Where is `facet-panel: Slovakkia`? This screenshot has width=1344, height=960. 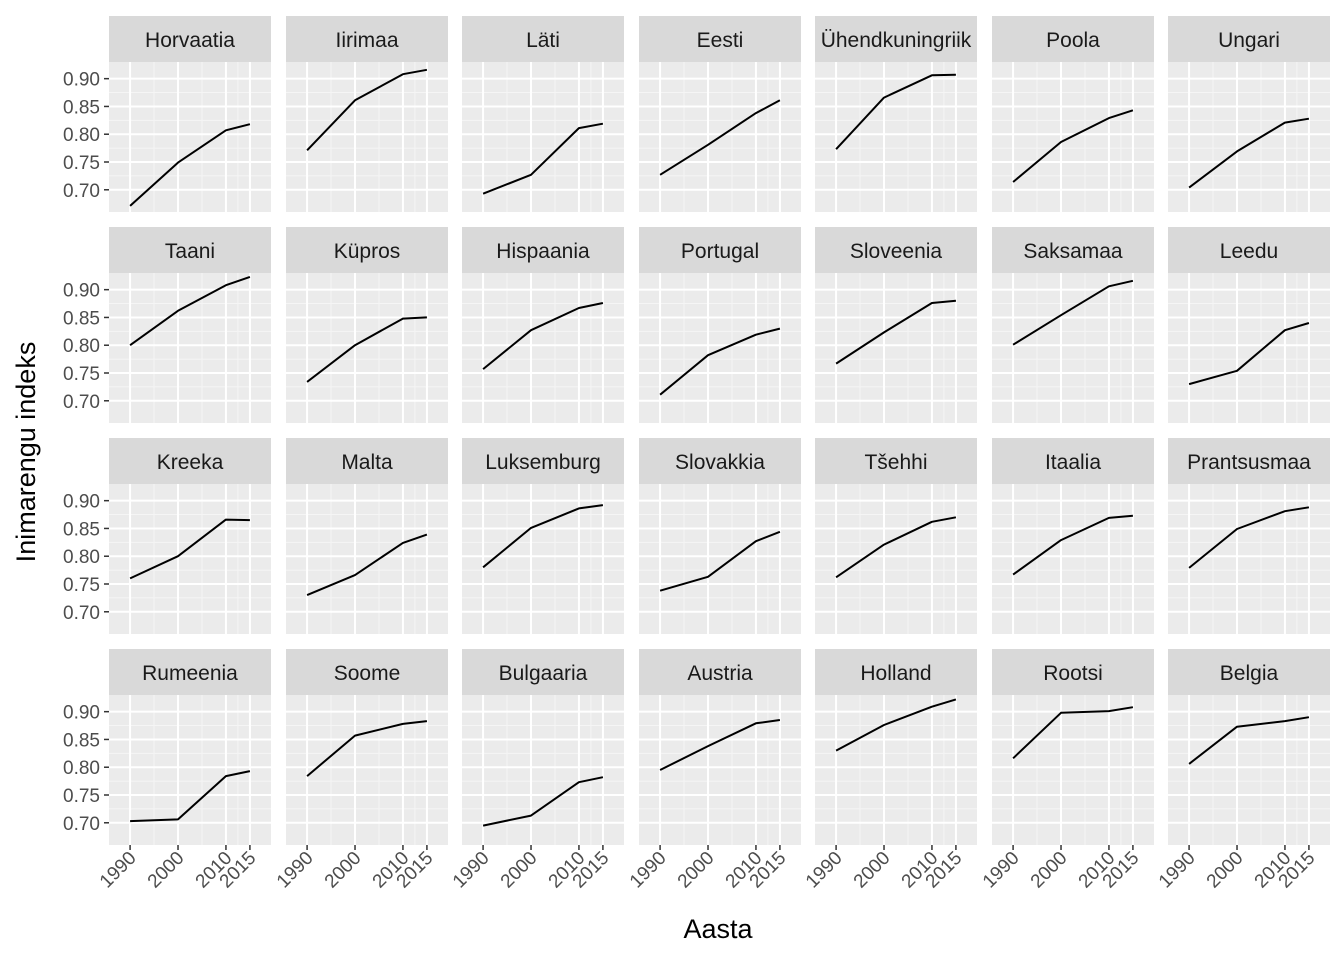 facet-panel: Slovakkia is located at coordinates (720, 536).